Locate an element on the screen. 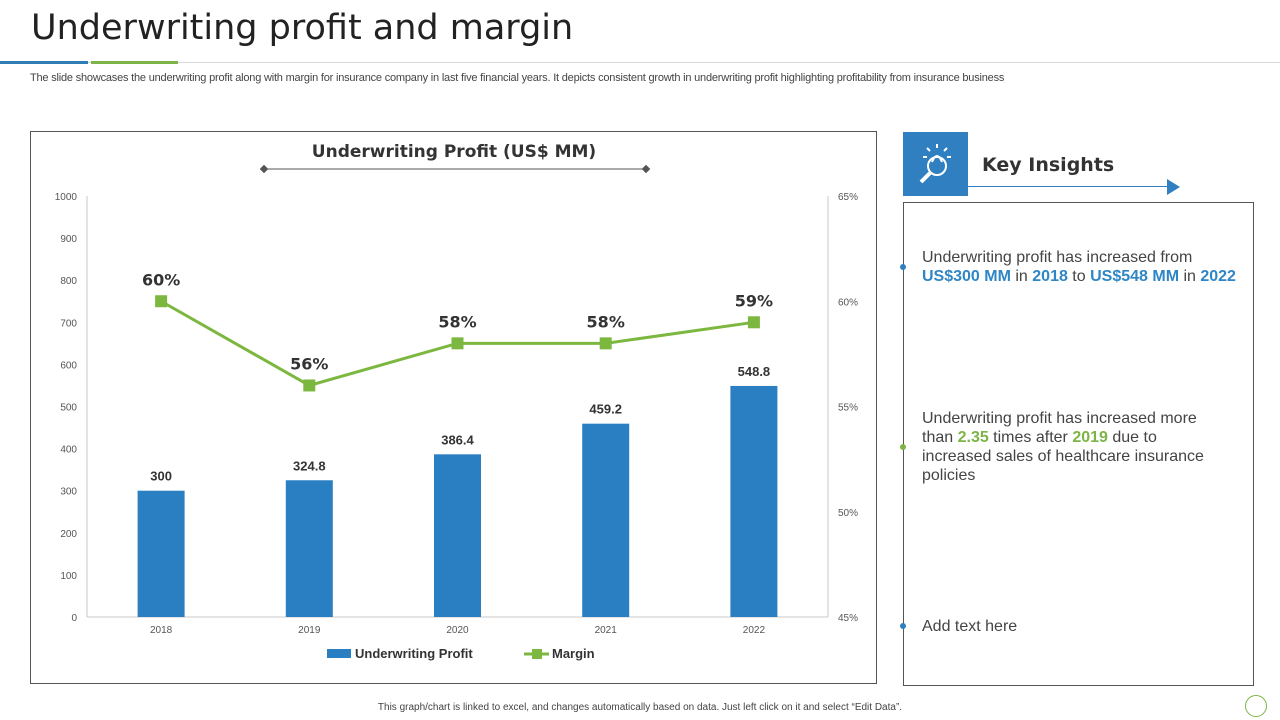 The image size is (1280, 720). y-left-tick-label: 500 is located at coordinates (68, 408).